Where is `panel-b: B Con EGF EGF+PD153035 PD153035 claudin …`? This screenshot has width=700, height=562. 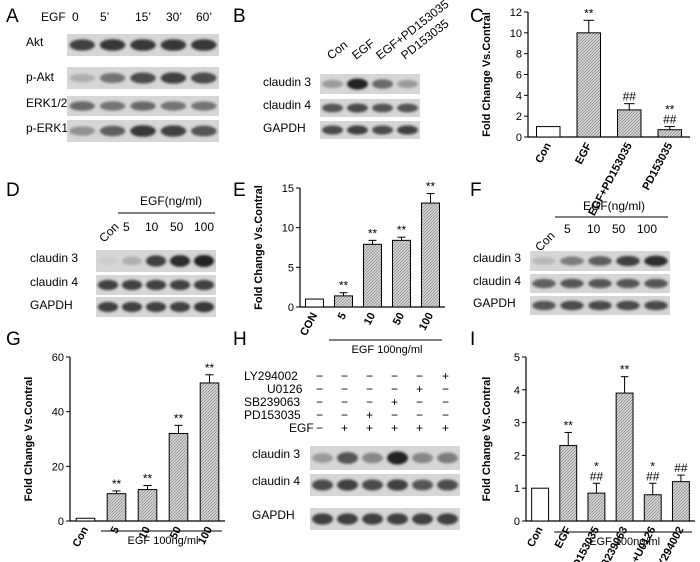
panel-b: B Con EGF EGF+PD153035 PD153035 claudin … is located at coordinates (342, 69).